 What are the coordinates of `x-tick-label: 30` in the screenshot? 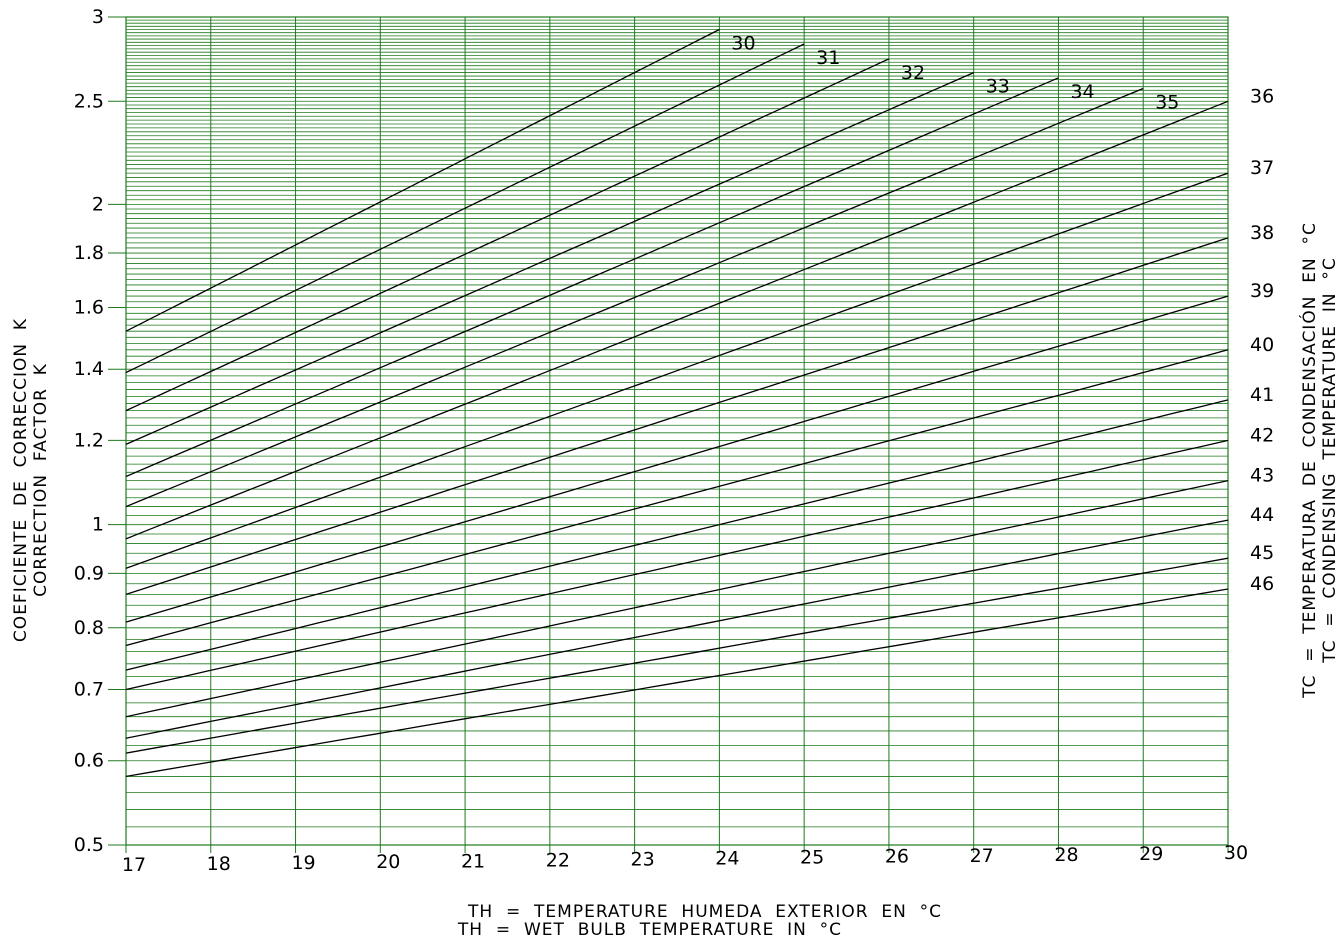 It's located at (1236, 853).